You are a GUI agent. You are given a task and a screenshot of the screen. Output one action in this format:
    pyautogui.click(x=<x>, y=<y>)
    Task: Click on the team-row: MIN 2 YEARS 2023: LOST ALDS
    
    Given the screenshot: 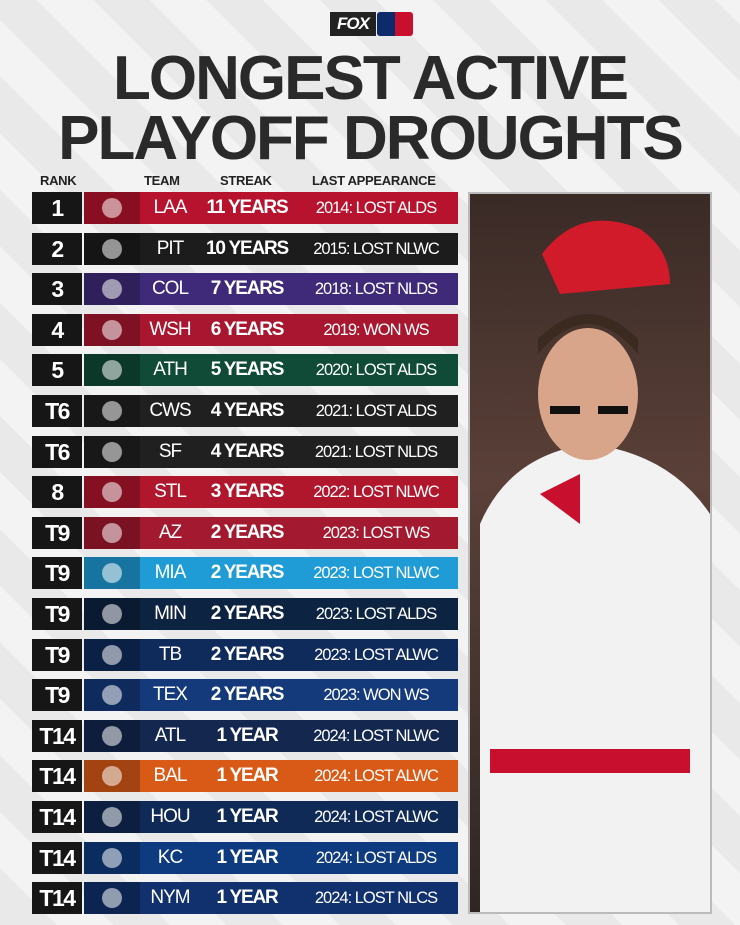 What is the action you would take?
    pyautogui.click(x=271, y=614)
    